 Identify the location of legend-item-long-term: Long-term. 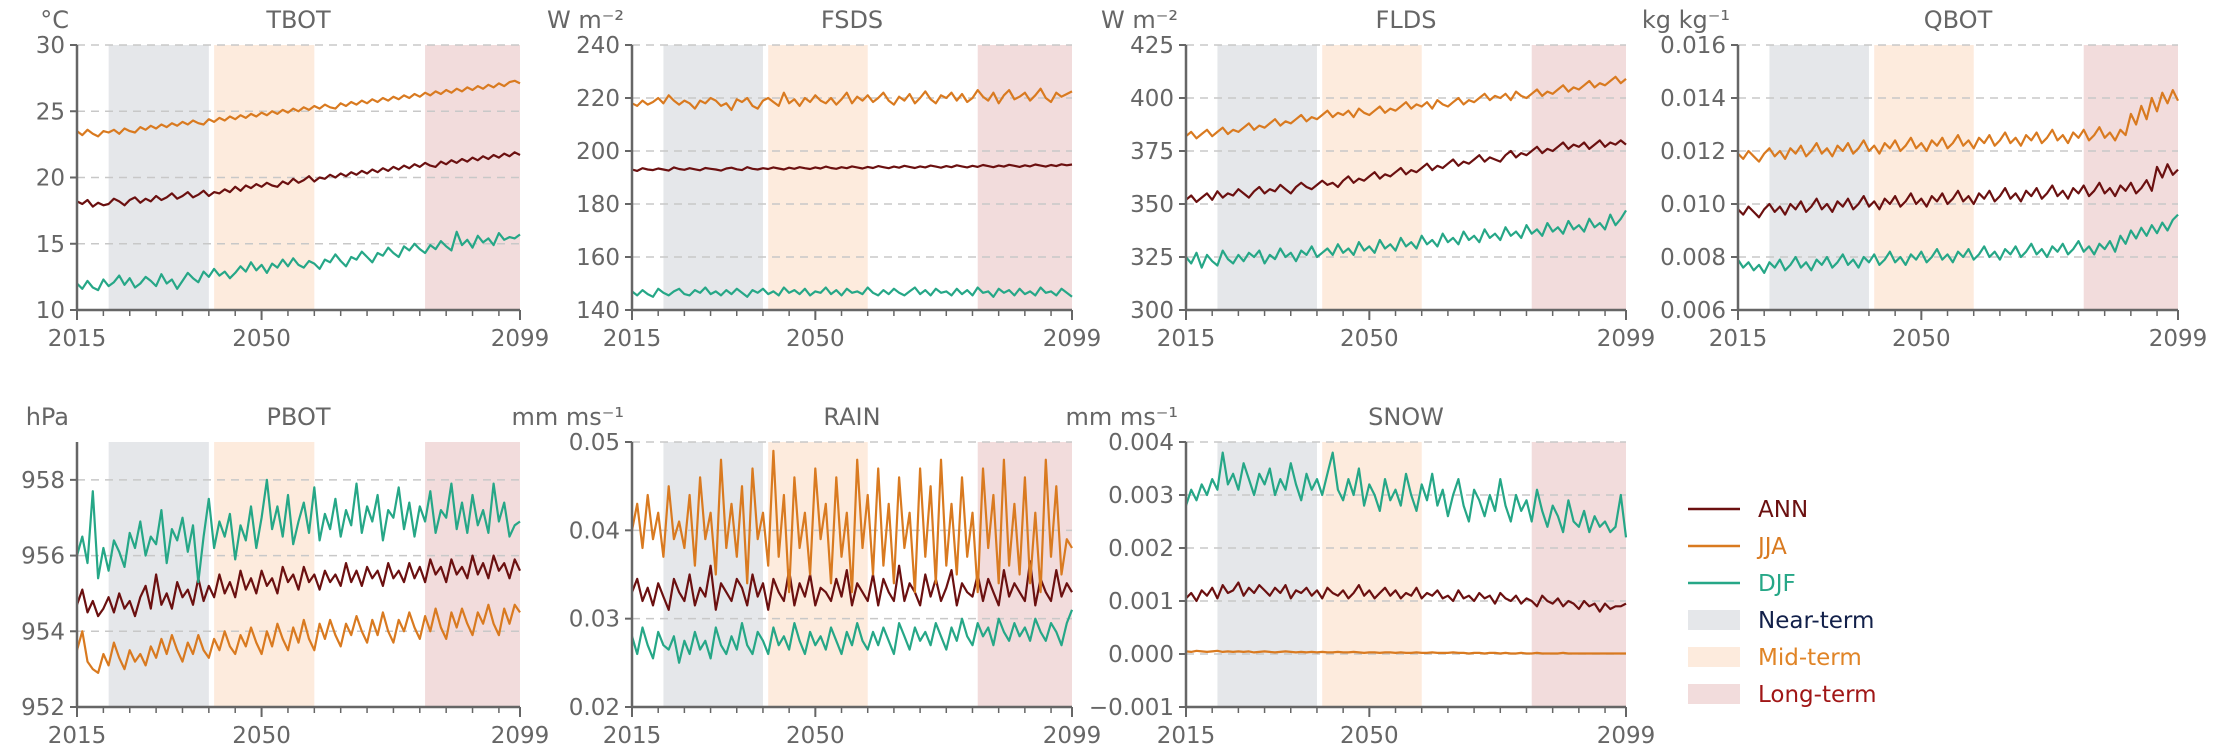
(1782, 695).